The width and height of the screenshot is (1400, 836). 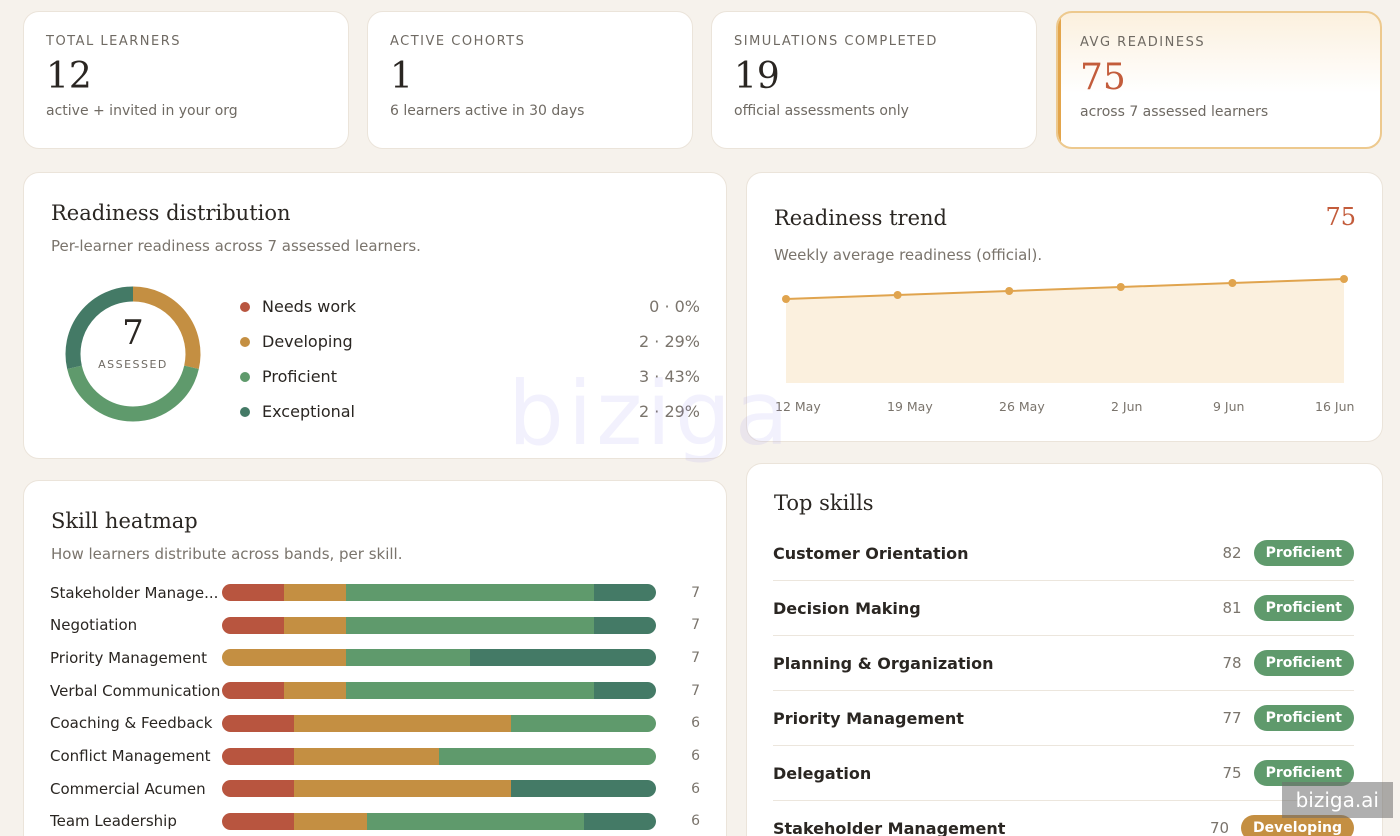 What do you see at coordinates (133, 393) in the screenshot?
I see `donut-slice` at bounding box center [133, 393].